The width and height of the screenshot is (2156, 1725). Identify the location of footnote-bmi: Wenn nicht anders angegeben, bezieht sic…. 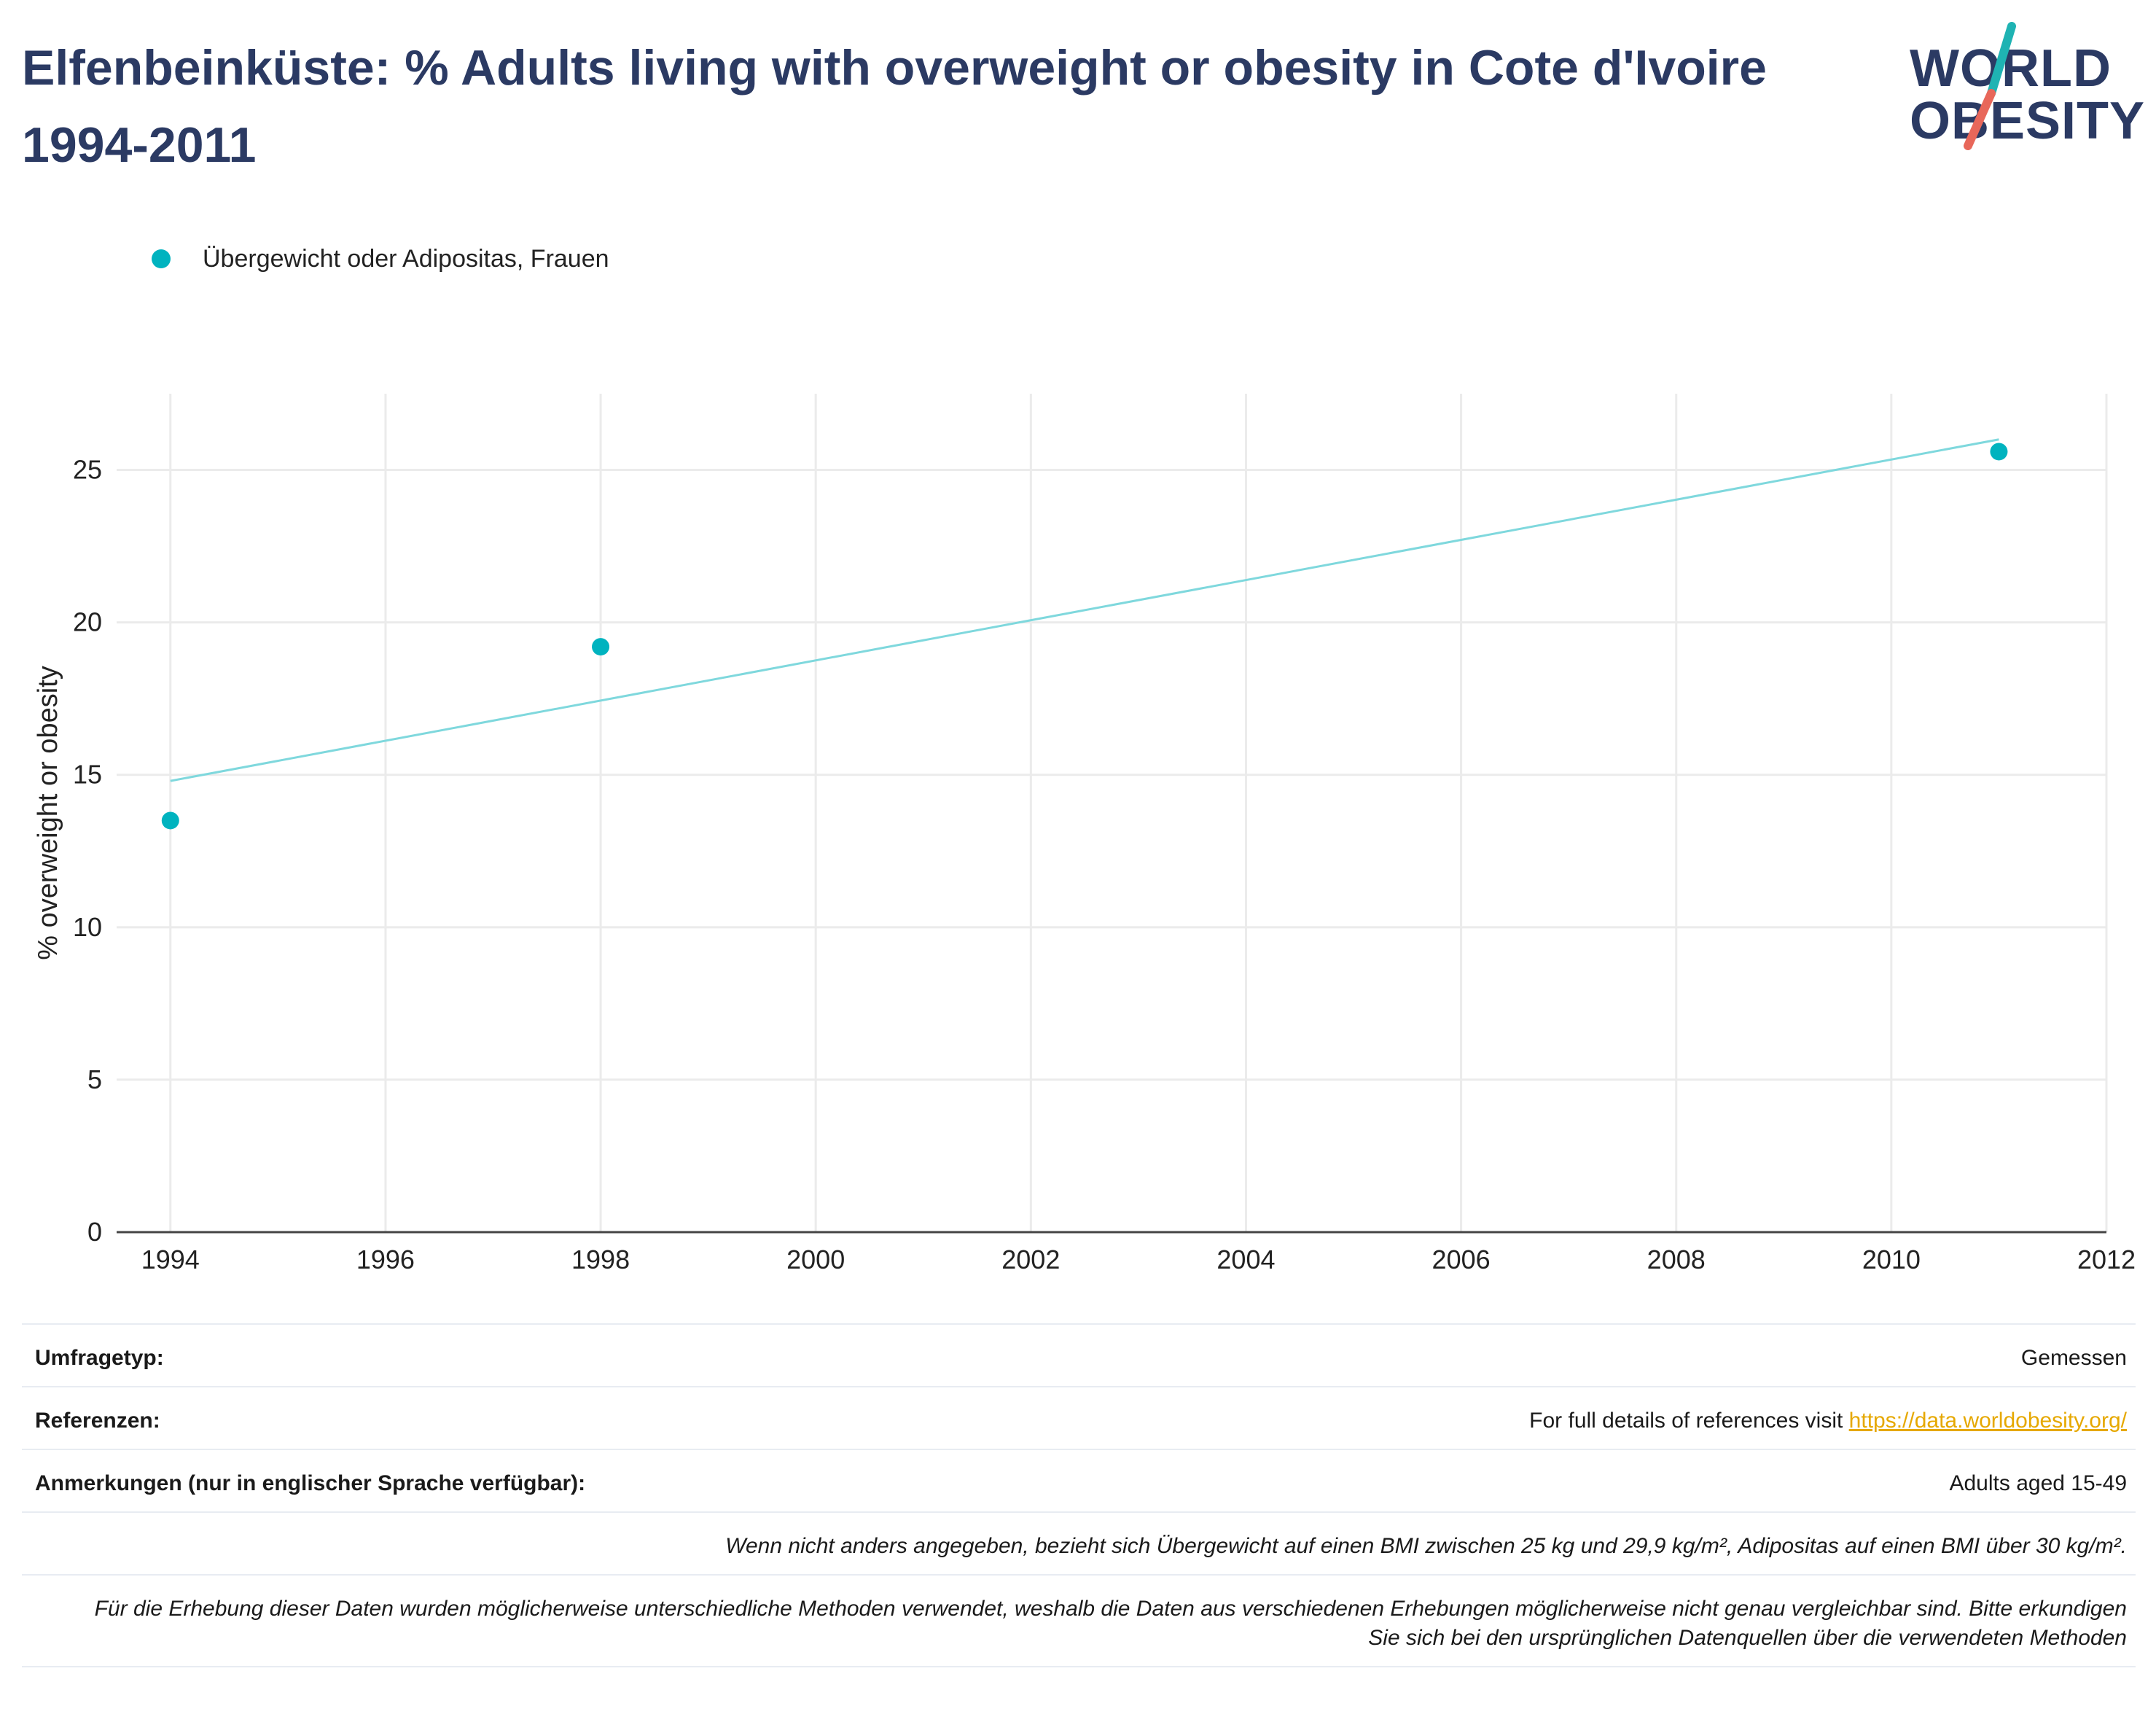
(1426, 1546).